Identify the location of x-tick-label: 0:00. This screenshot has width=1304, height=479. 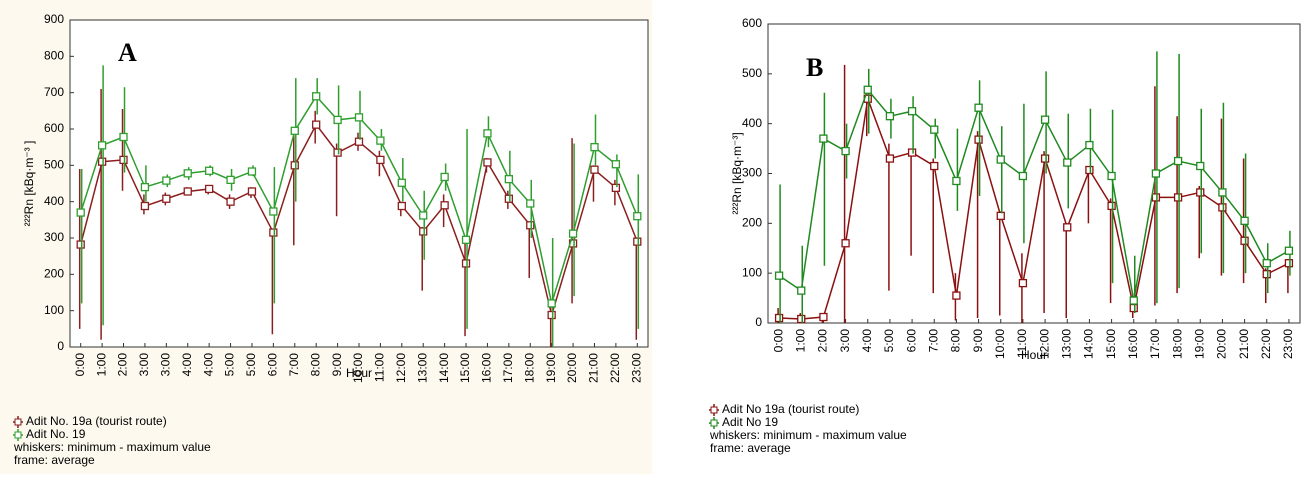
(778, 341).